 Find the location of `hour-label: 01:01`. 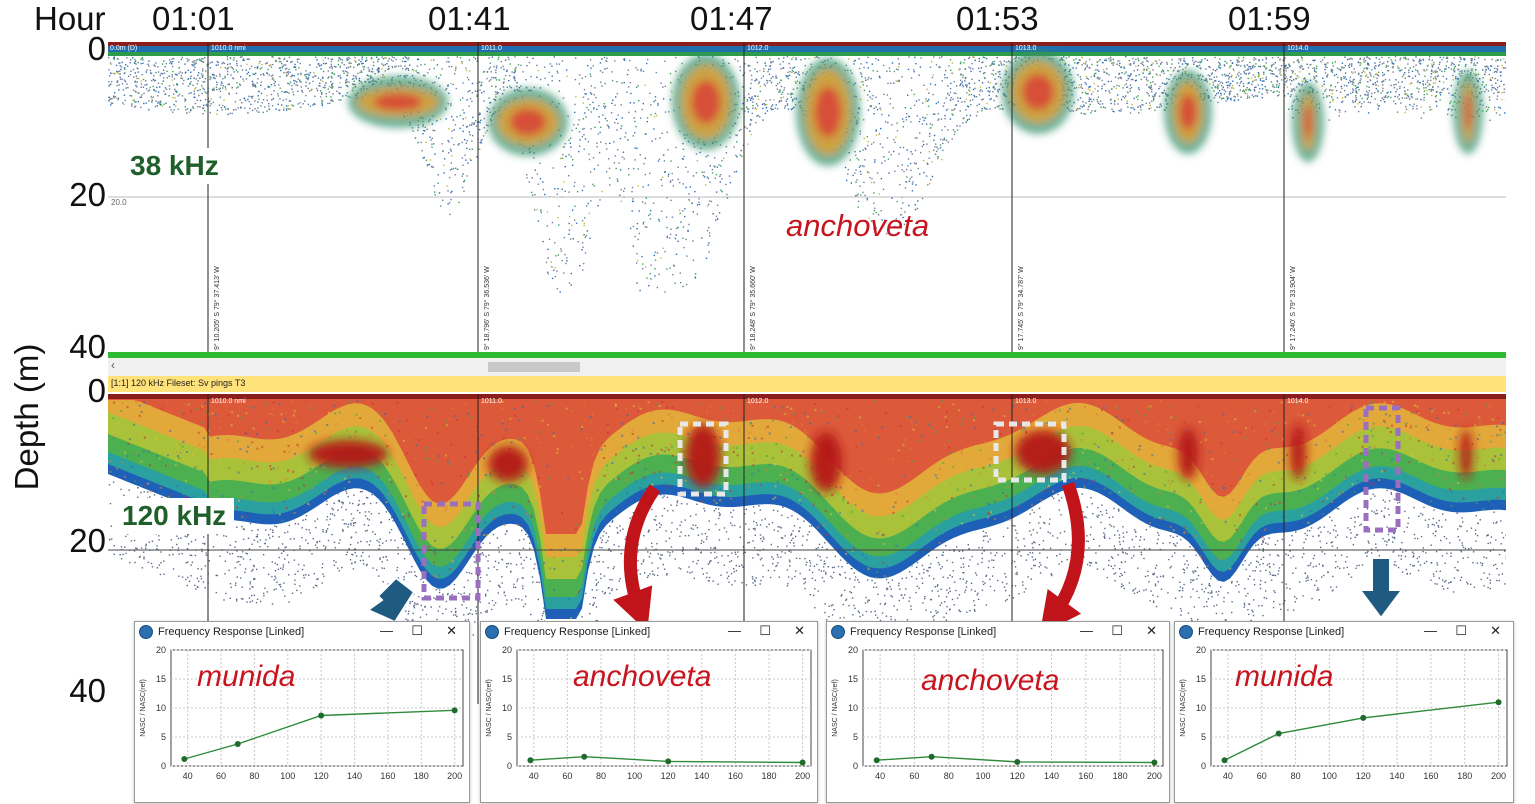

hour-label: 01:01 is located at coordinates (193, 18).